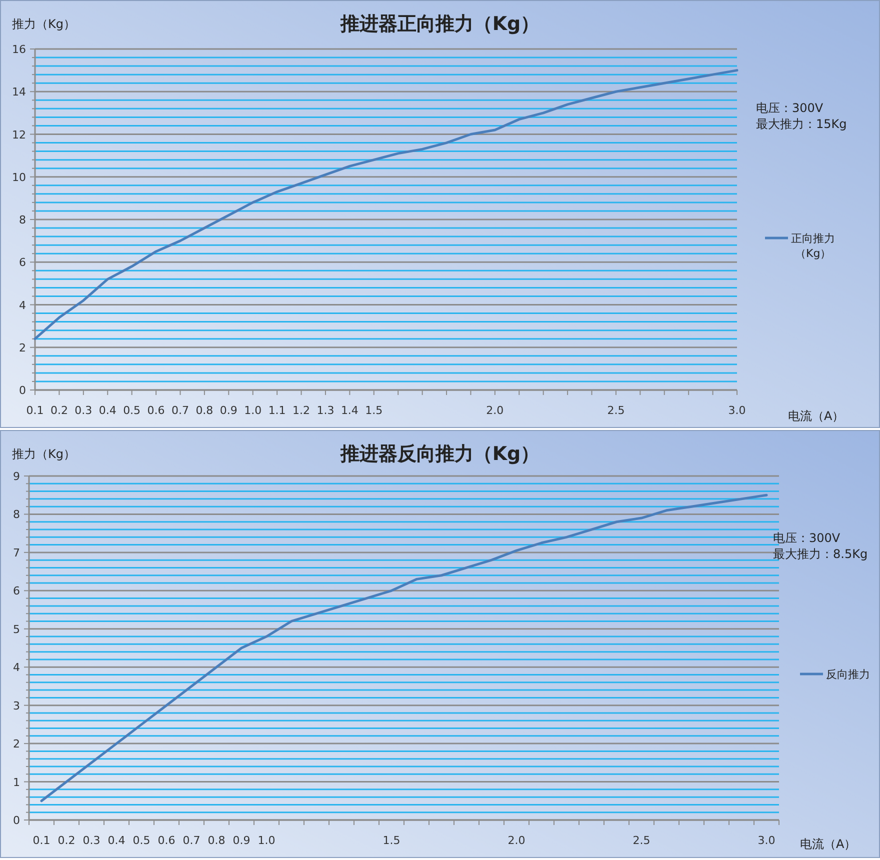  Describe the element at coordinates (16, 782) in the screenshot. I see `y-tick-label: 1` at that location.